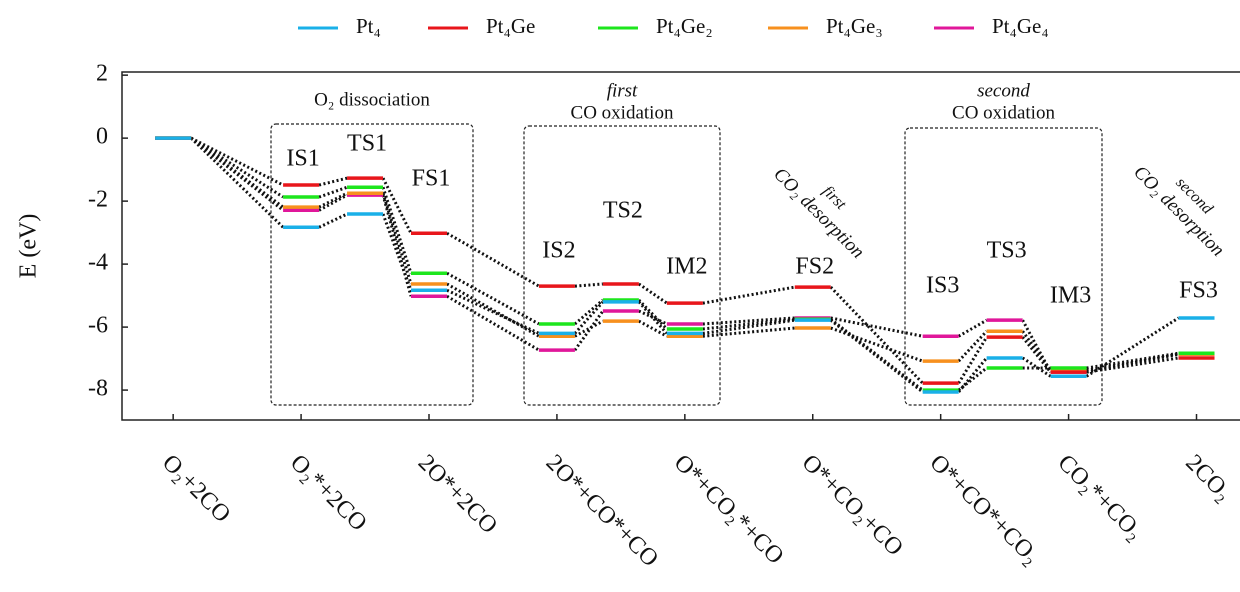 The width and height of the screenshot is (1240, 592). I want to click on y-tick-label: 2, so click(102, 74).